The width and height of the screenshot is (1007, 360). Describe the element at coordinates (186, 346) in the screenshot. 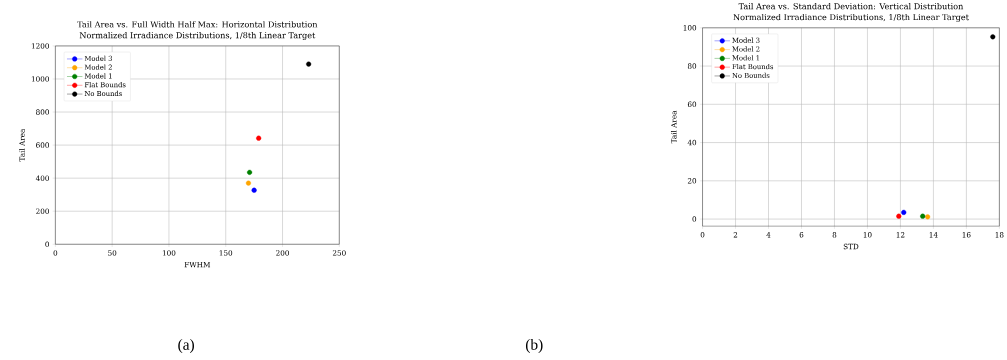

I see `text: (a)` at that location.